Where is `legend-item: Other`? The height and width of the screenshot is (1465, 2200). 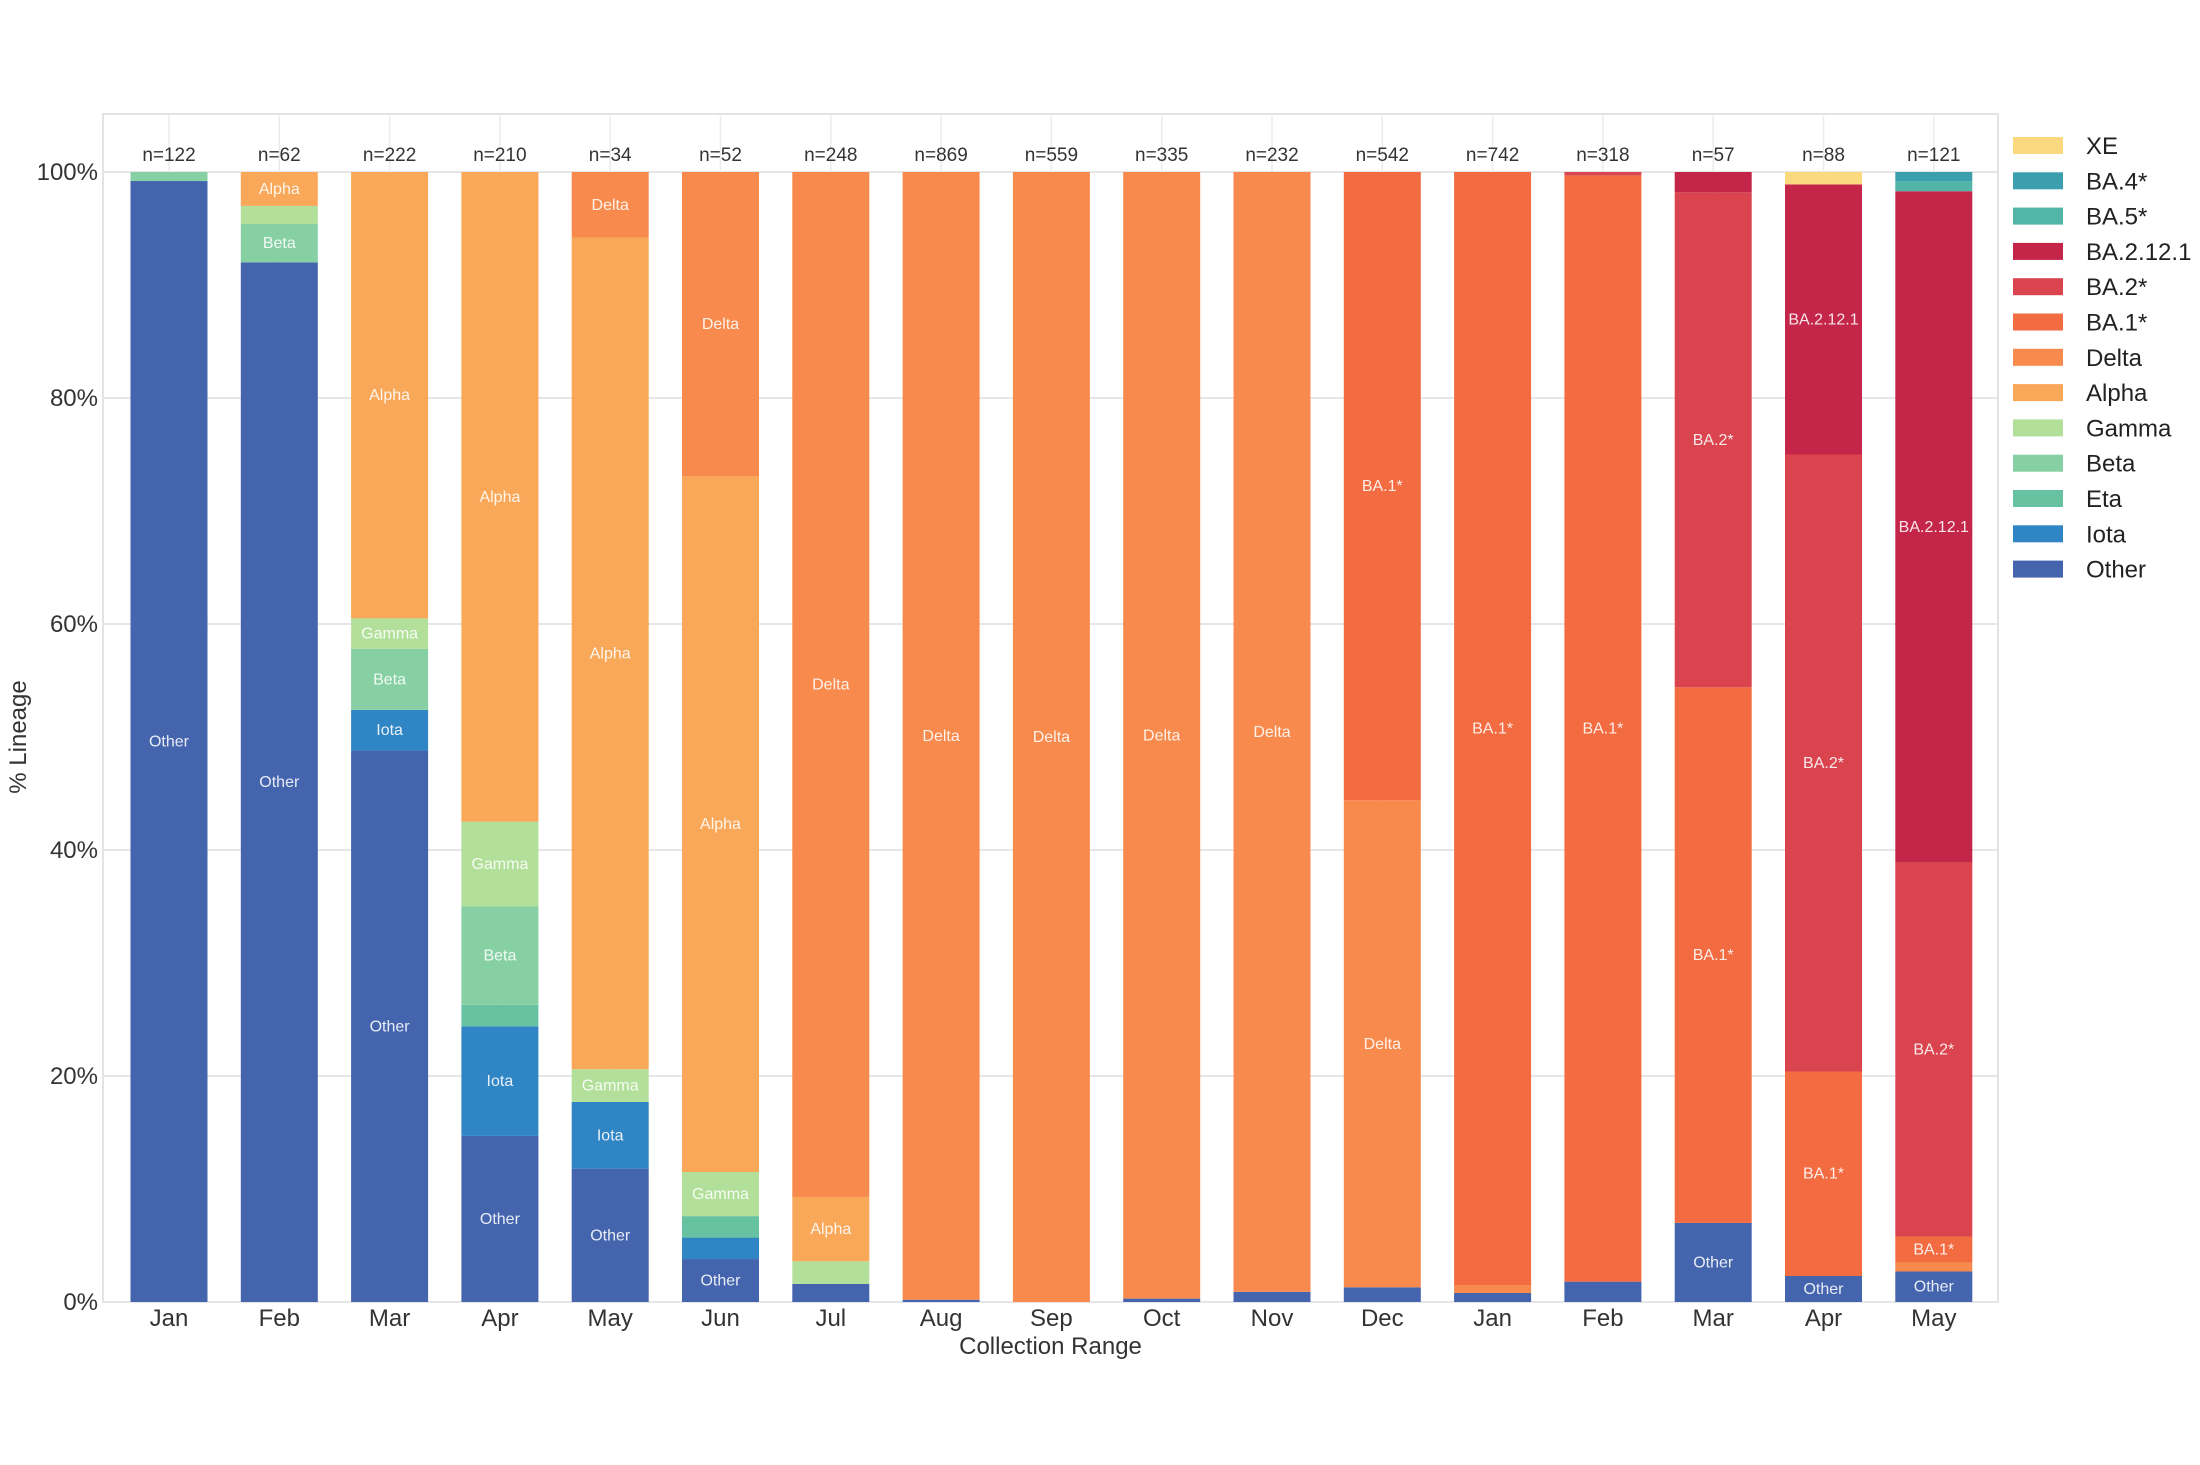 legend-item: Other is located at coordinates (2079, 570).